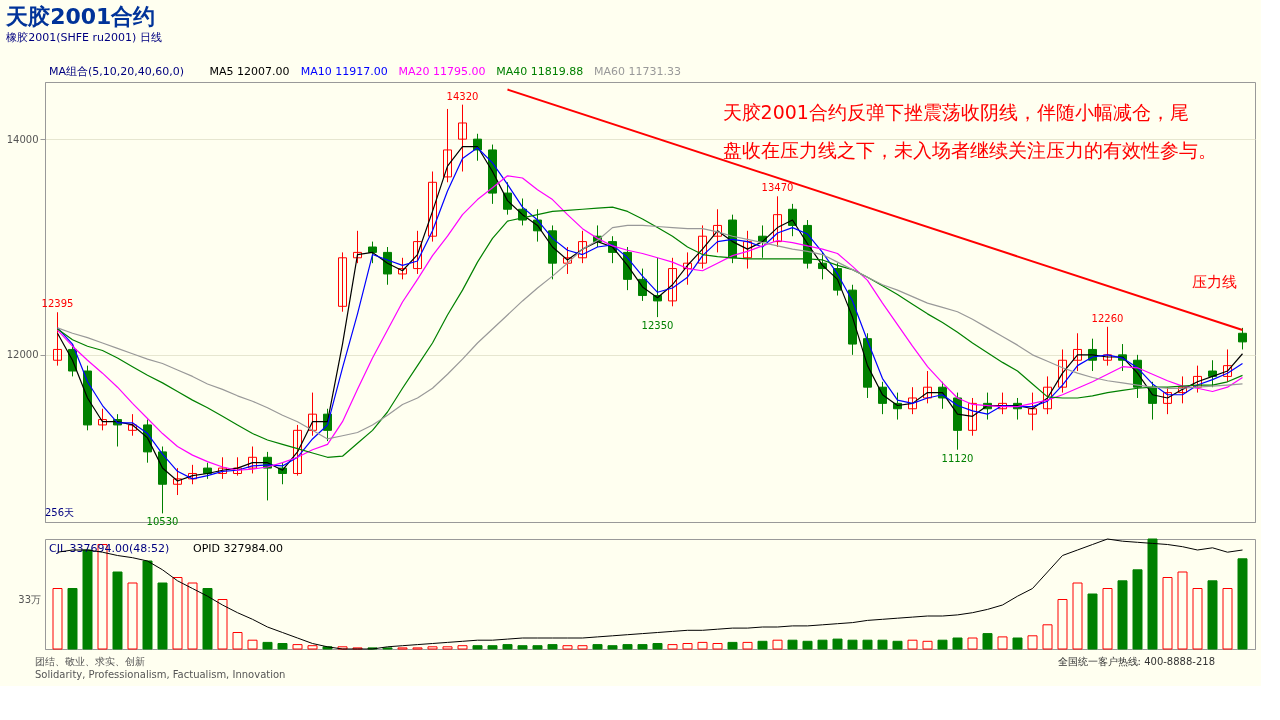  I want to click on annotation: 14320, so click(462, 96).